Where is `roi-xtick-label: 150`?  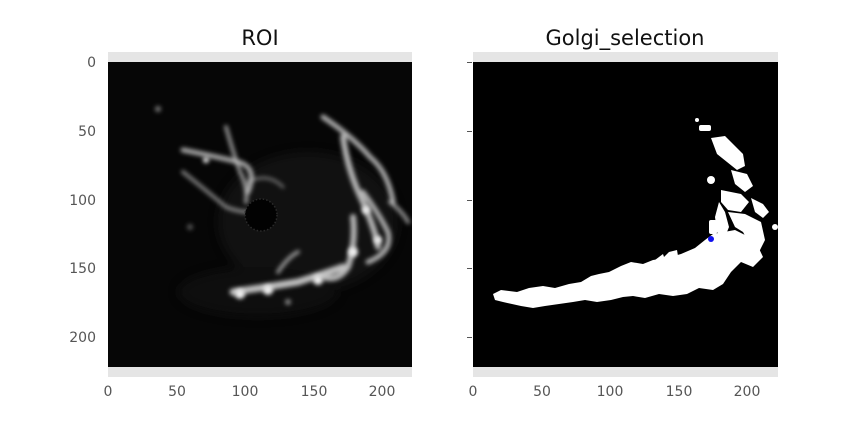
roi-xtick-label: 150 is located at coordinates (314, 392).